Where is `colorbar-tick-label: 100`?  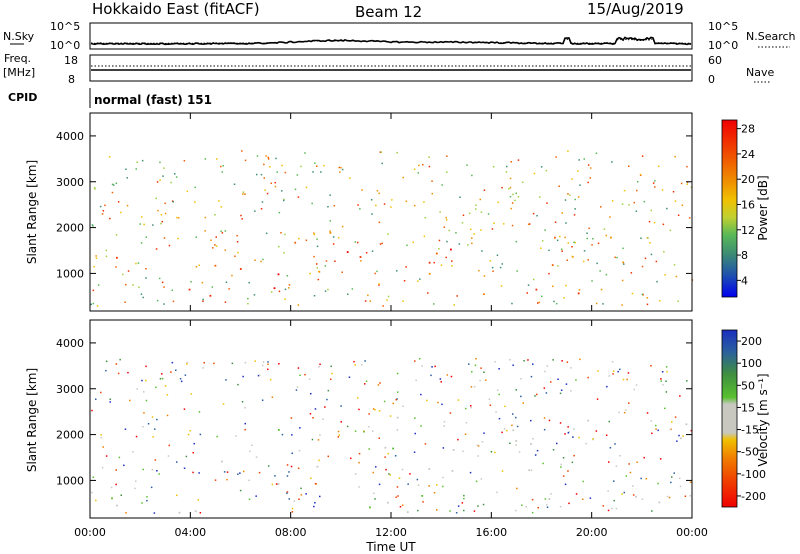 colorbar-tick-label: 100 is located at coordinates (751, 363).